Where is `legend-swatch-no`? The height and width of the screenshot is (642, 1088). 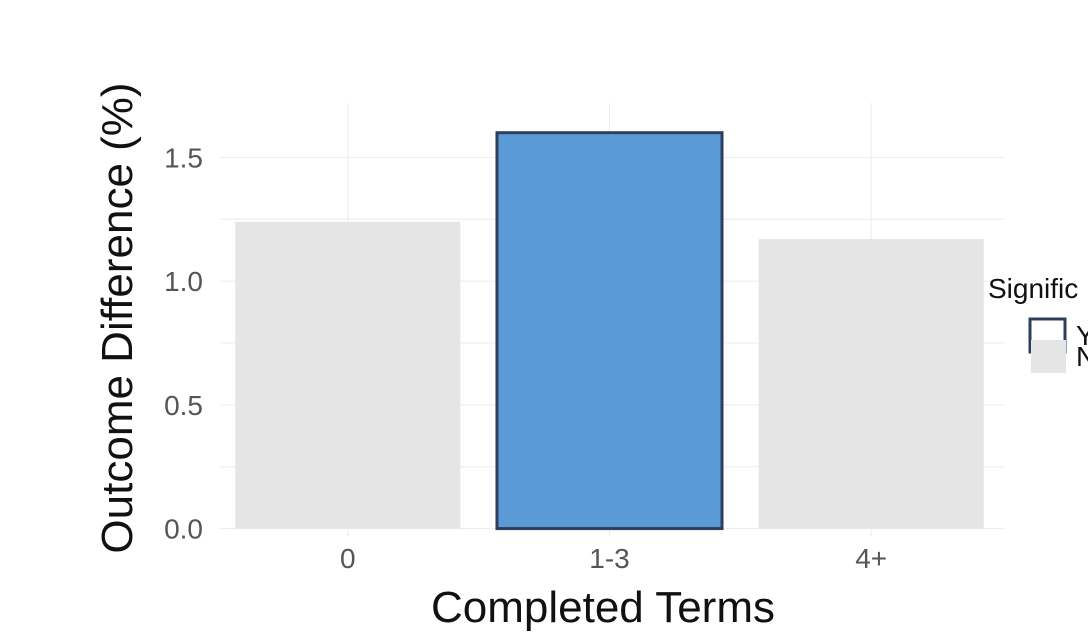 legend-swatch-no is located at coordinates (1048, 356).